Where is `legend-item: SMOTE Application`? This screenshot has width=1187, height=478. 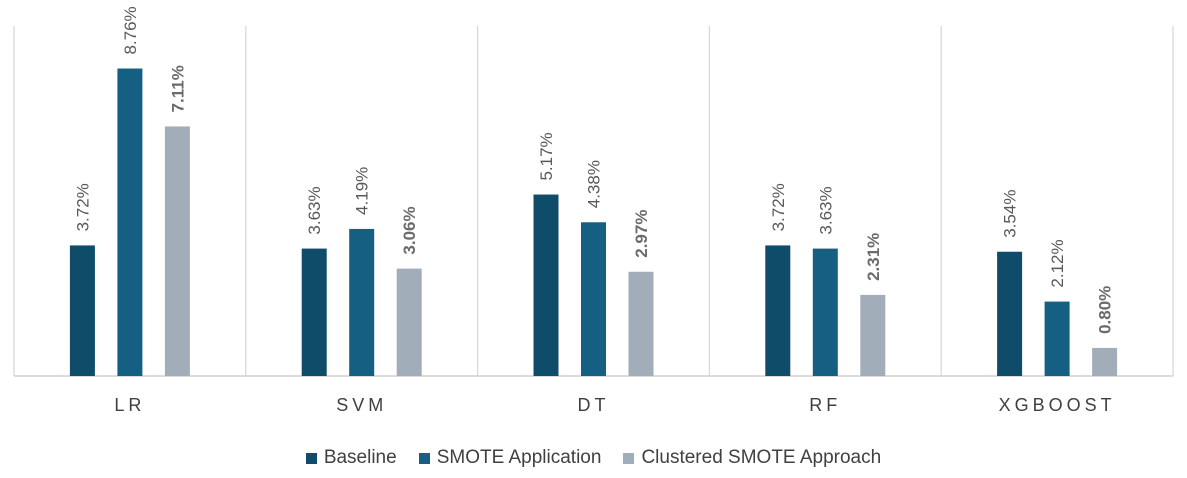
legend-item: SMOTE Application is located at coordinates (510, 458).